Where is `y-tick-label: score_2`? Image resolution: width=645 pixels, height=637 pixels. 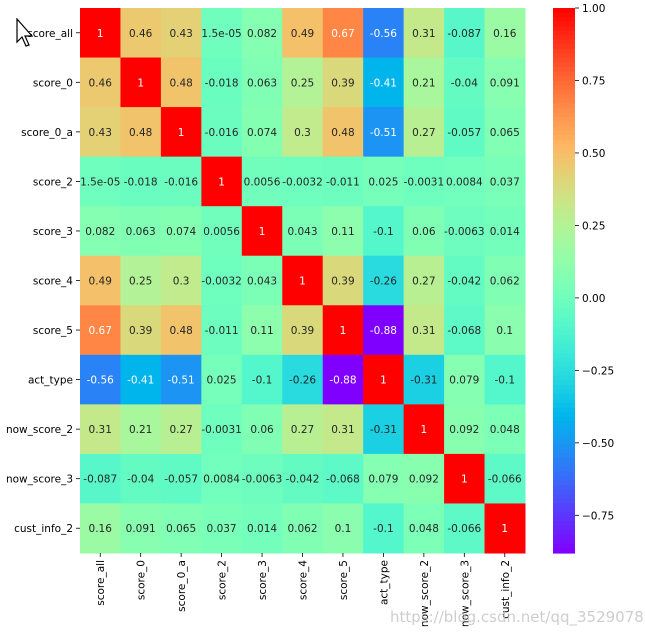
y-tick-label: score_2 is located at coordinates (53, 182).